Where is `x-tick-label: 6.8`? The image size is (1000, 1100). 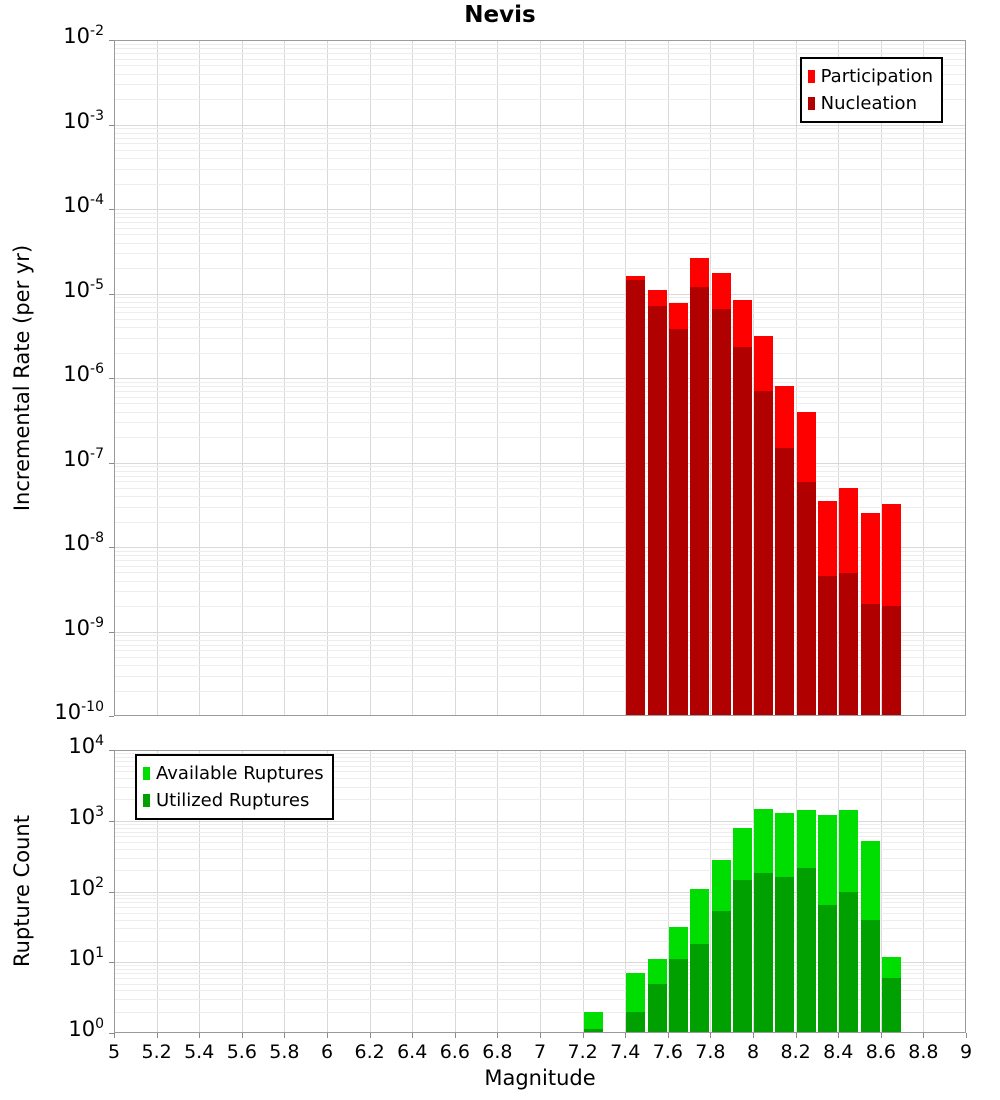 x-tick-label: 6.8 is located at coordinates (497, 1052).